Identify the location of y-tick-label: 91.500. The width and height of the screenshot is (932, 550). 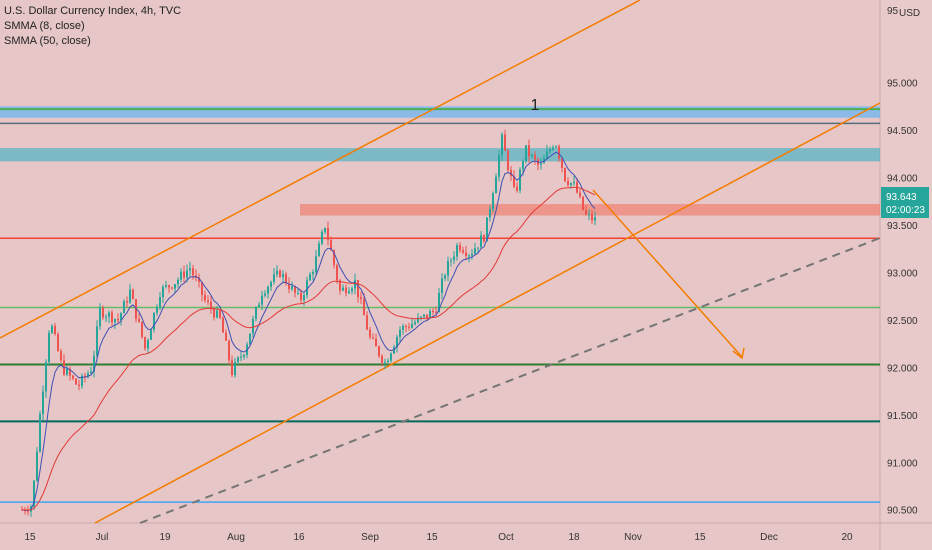
(902, 416).